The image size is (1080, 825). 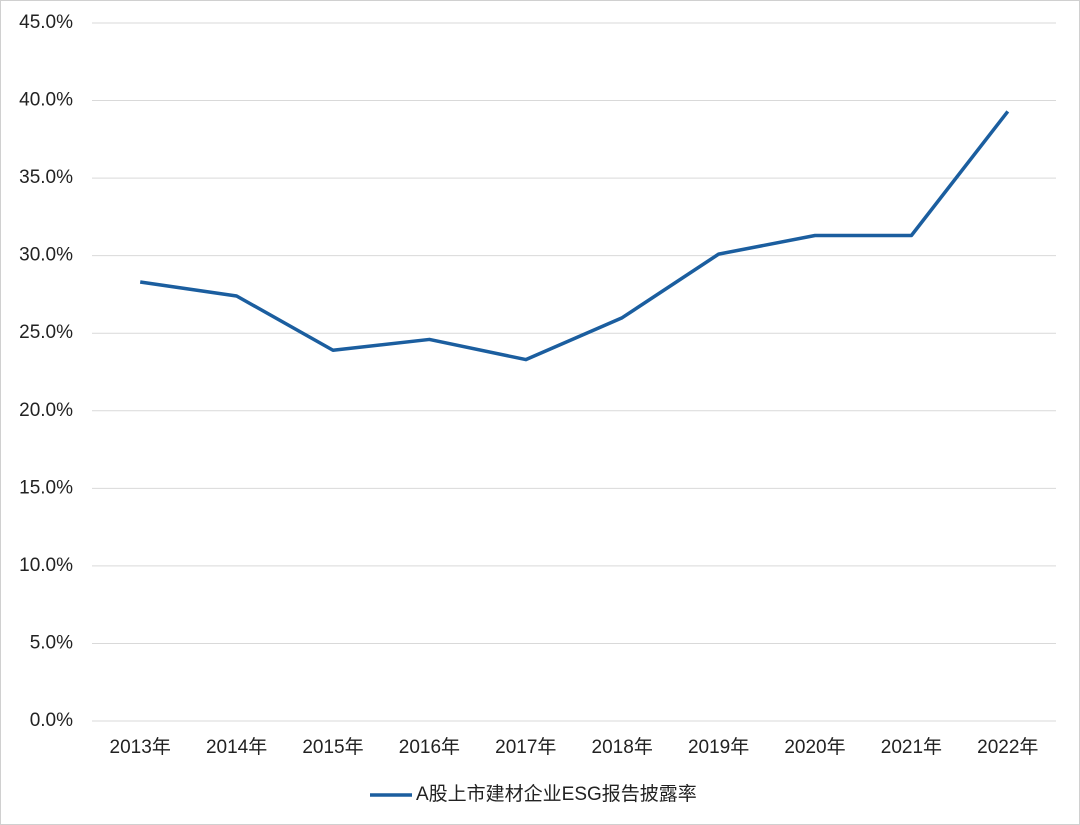 What do you see at coordinates (556, 794) in the screenshot?
I see `legend-label: A股上市建材企业ESG报告披露率` at bounding box center [556, 794].